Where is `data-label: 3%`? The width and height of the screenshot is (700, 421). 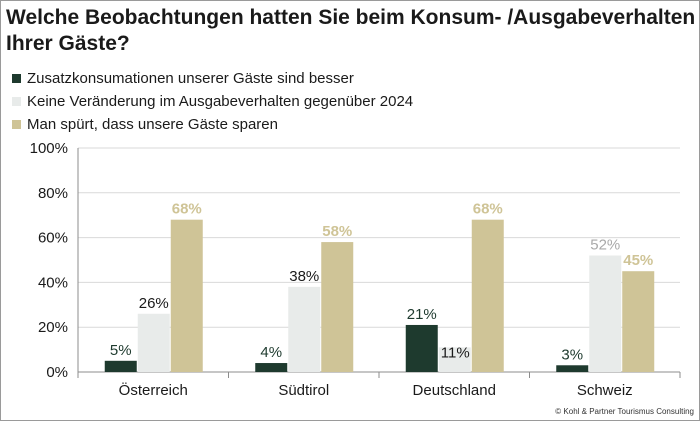 data-label: 3% is located at coordinates (572, 354).